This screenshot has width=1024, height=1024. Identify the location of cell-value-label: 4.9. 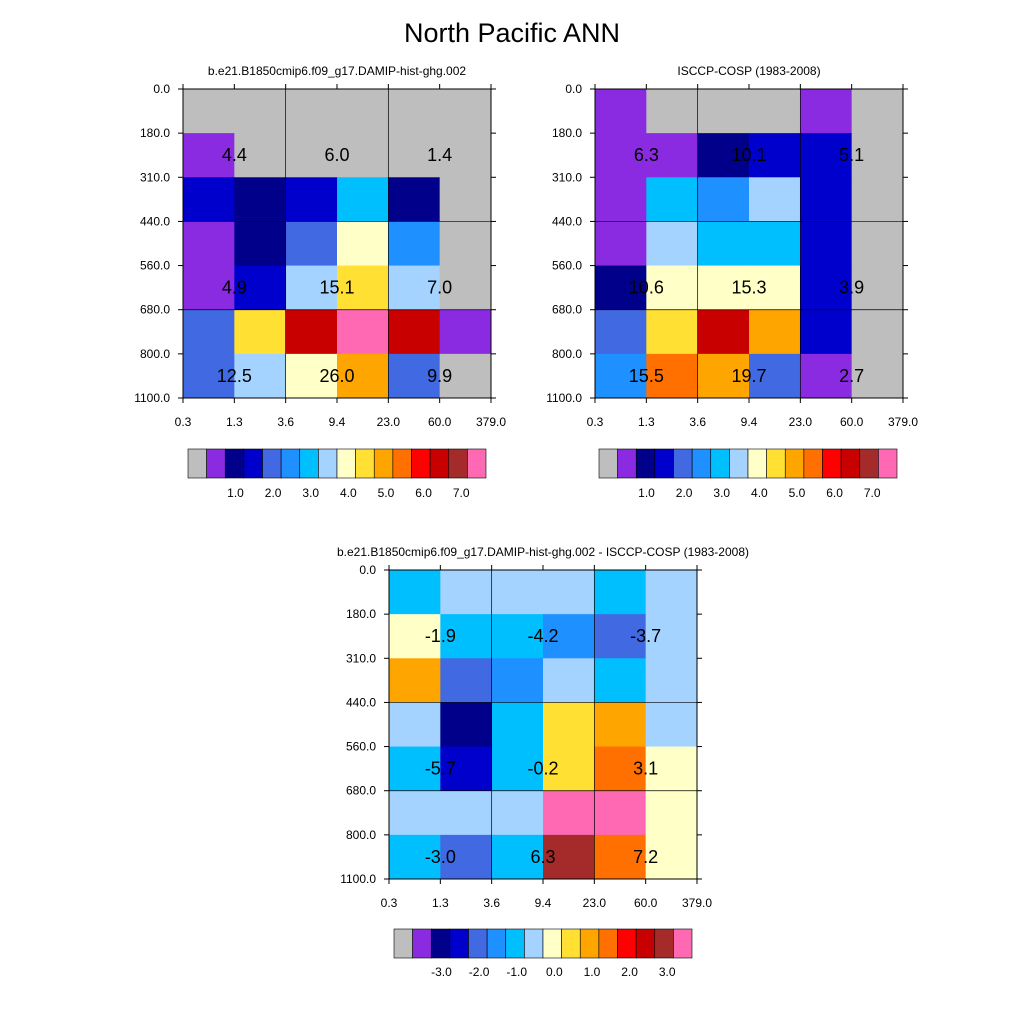
(234, 288).